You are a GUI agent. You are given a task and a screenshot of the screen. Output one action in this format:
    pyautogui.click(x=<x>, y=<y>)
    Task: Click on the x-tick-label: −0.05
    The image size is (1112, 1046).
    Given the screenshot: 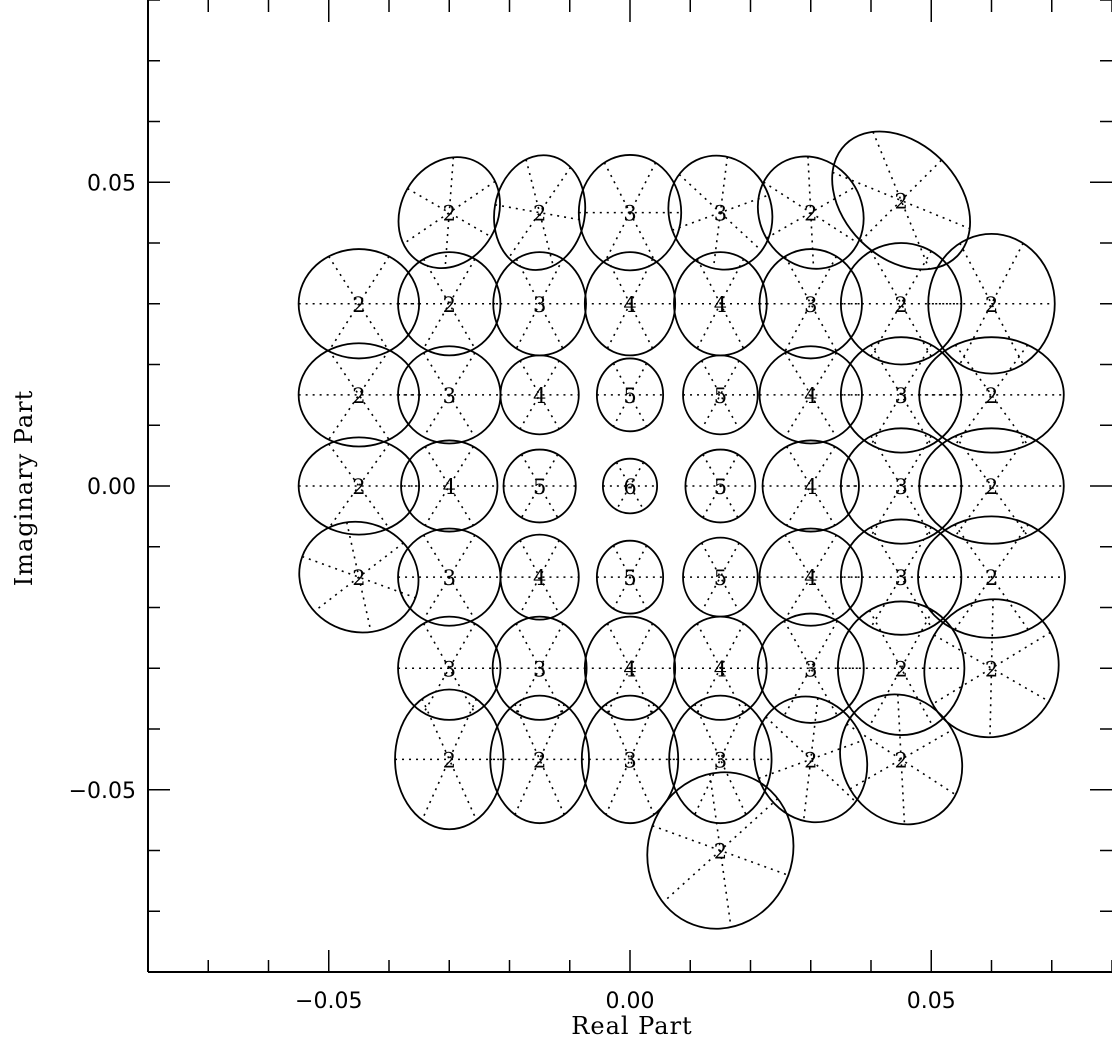 What is the action you would take?
    pyautogui.click(x=328, y=1001)
    